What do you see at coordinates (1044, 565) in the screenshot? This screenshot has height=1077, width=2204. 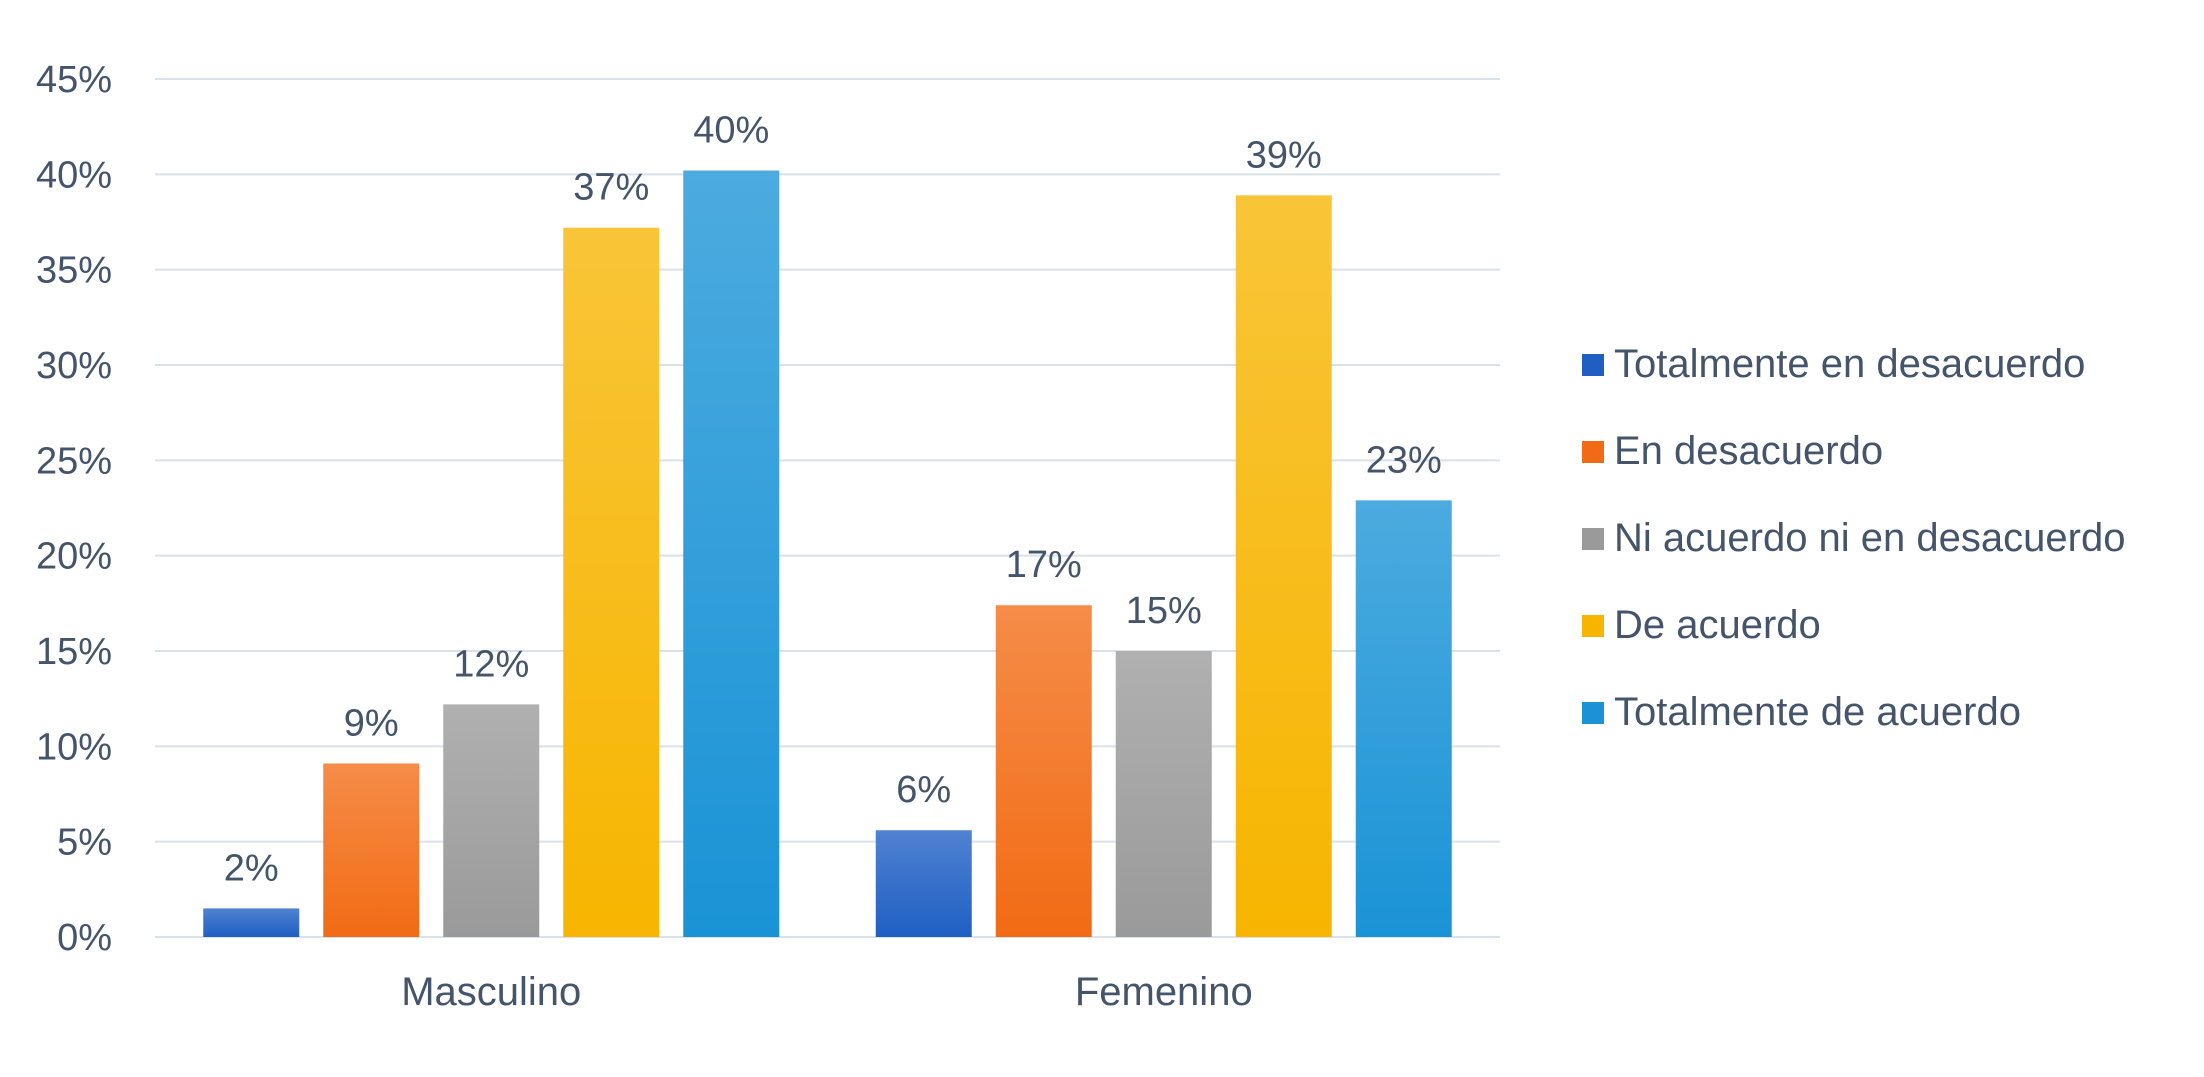 I see `data-label: 17%` at bounding box center [1044, 565].